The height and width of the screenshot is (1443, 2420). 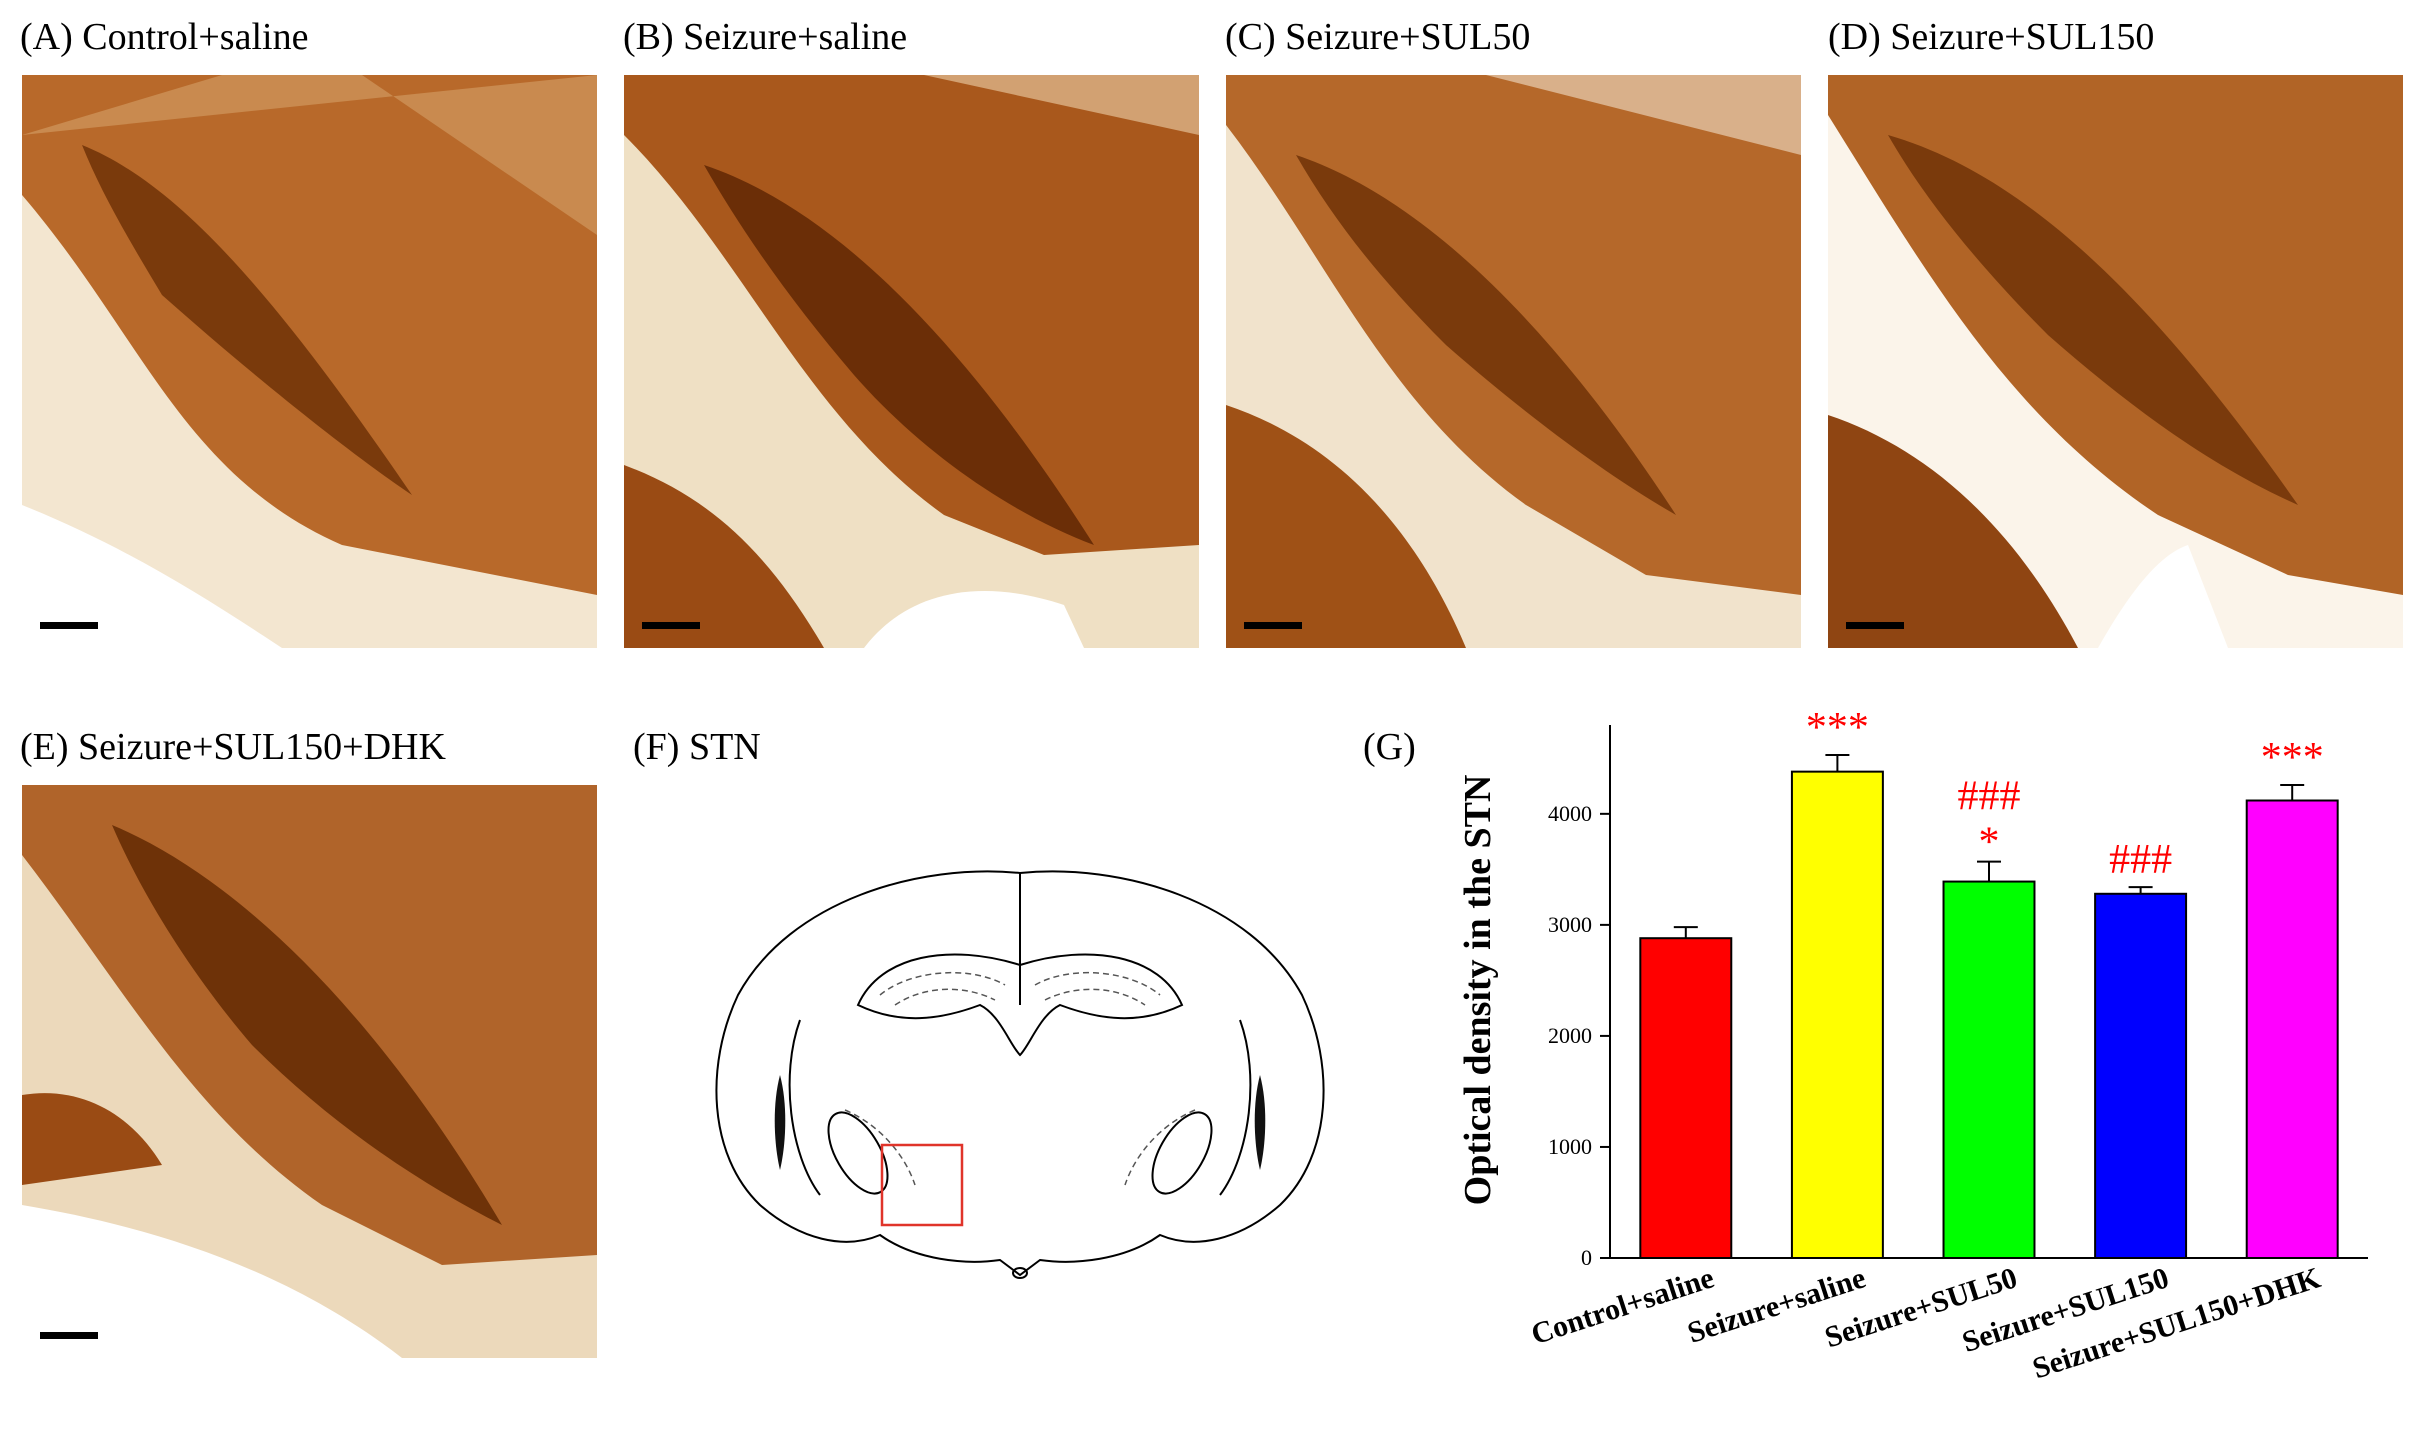 What do you see at coordinates (1389, 747) in the screenshot?
I see `panel-label-g: (G)` at bounding box center [1389, 747].